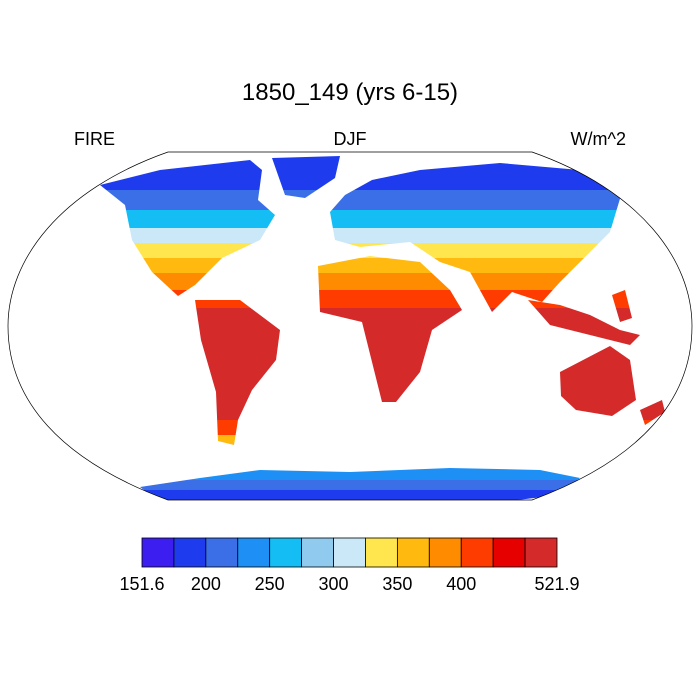 Image resolution: width=700 pixels, height=700 pixels. What do you see at coordinates (556, 584) in the screenshot?
I see `colorbar-label: 521.9` at bounding box center [556, 584].